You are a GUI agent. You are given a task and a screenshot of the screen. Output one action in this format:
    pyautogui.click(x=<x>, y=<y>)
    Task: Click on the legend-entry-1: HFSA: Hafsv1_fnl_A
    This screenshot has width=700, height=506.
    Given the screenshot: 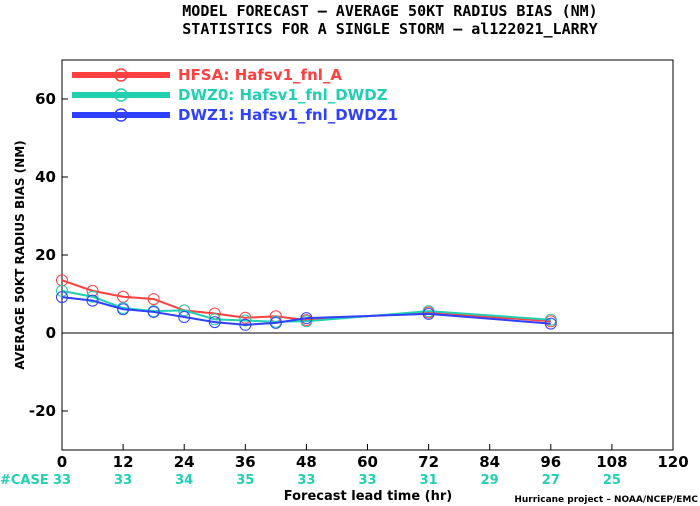 What is the action you would take?
    pyautogui.click(x=207, y=75)
    